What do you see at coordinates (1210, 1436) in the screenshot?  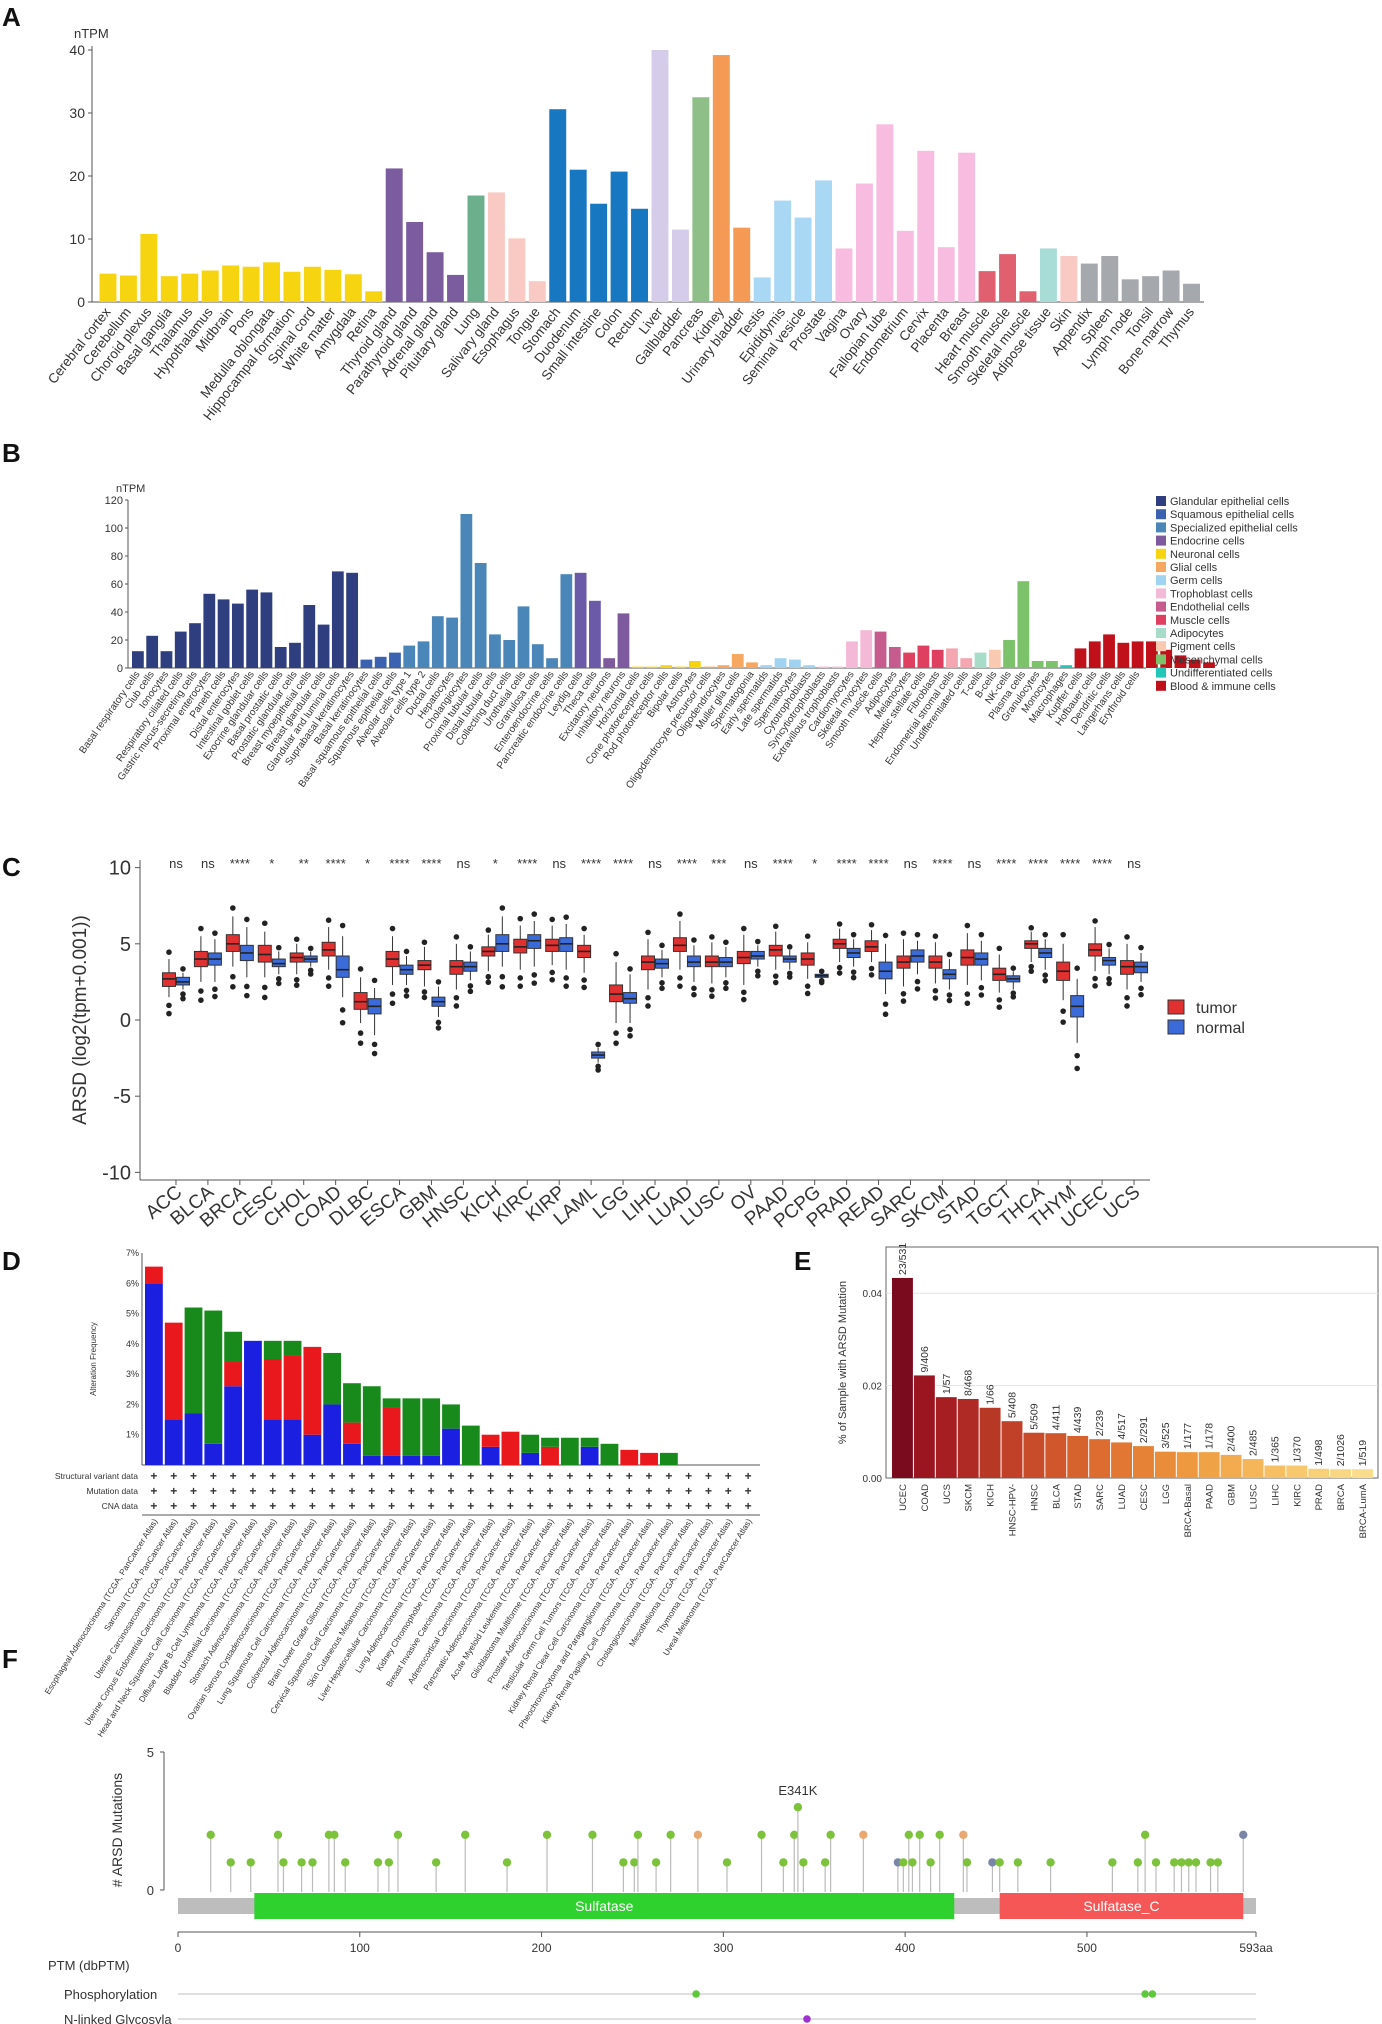 I see `bar-count-label: 1/178` at bounding box center [1210, 1436].